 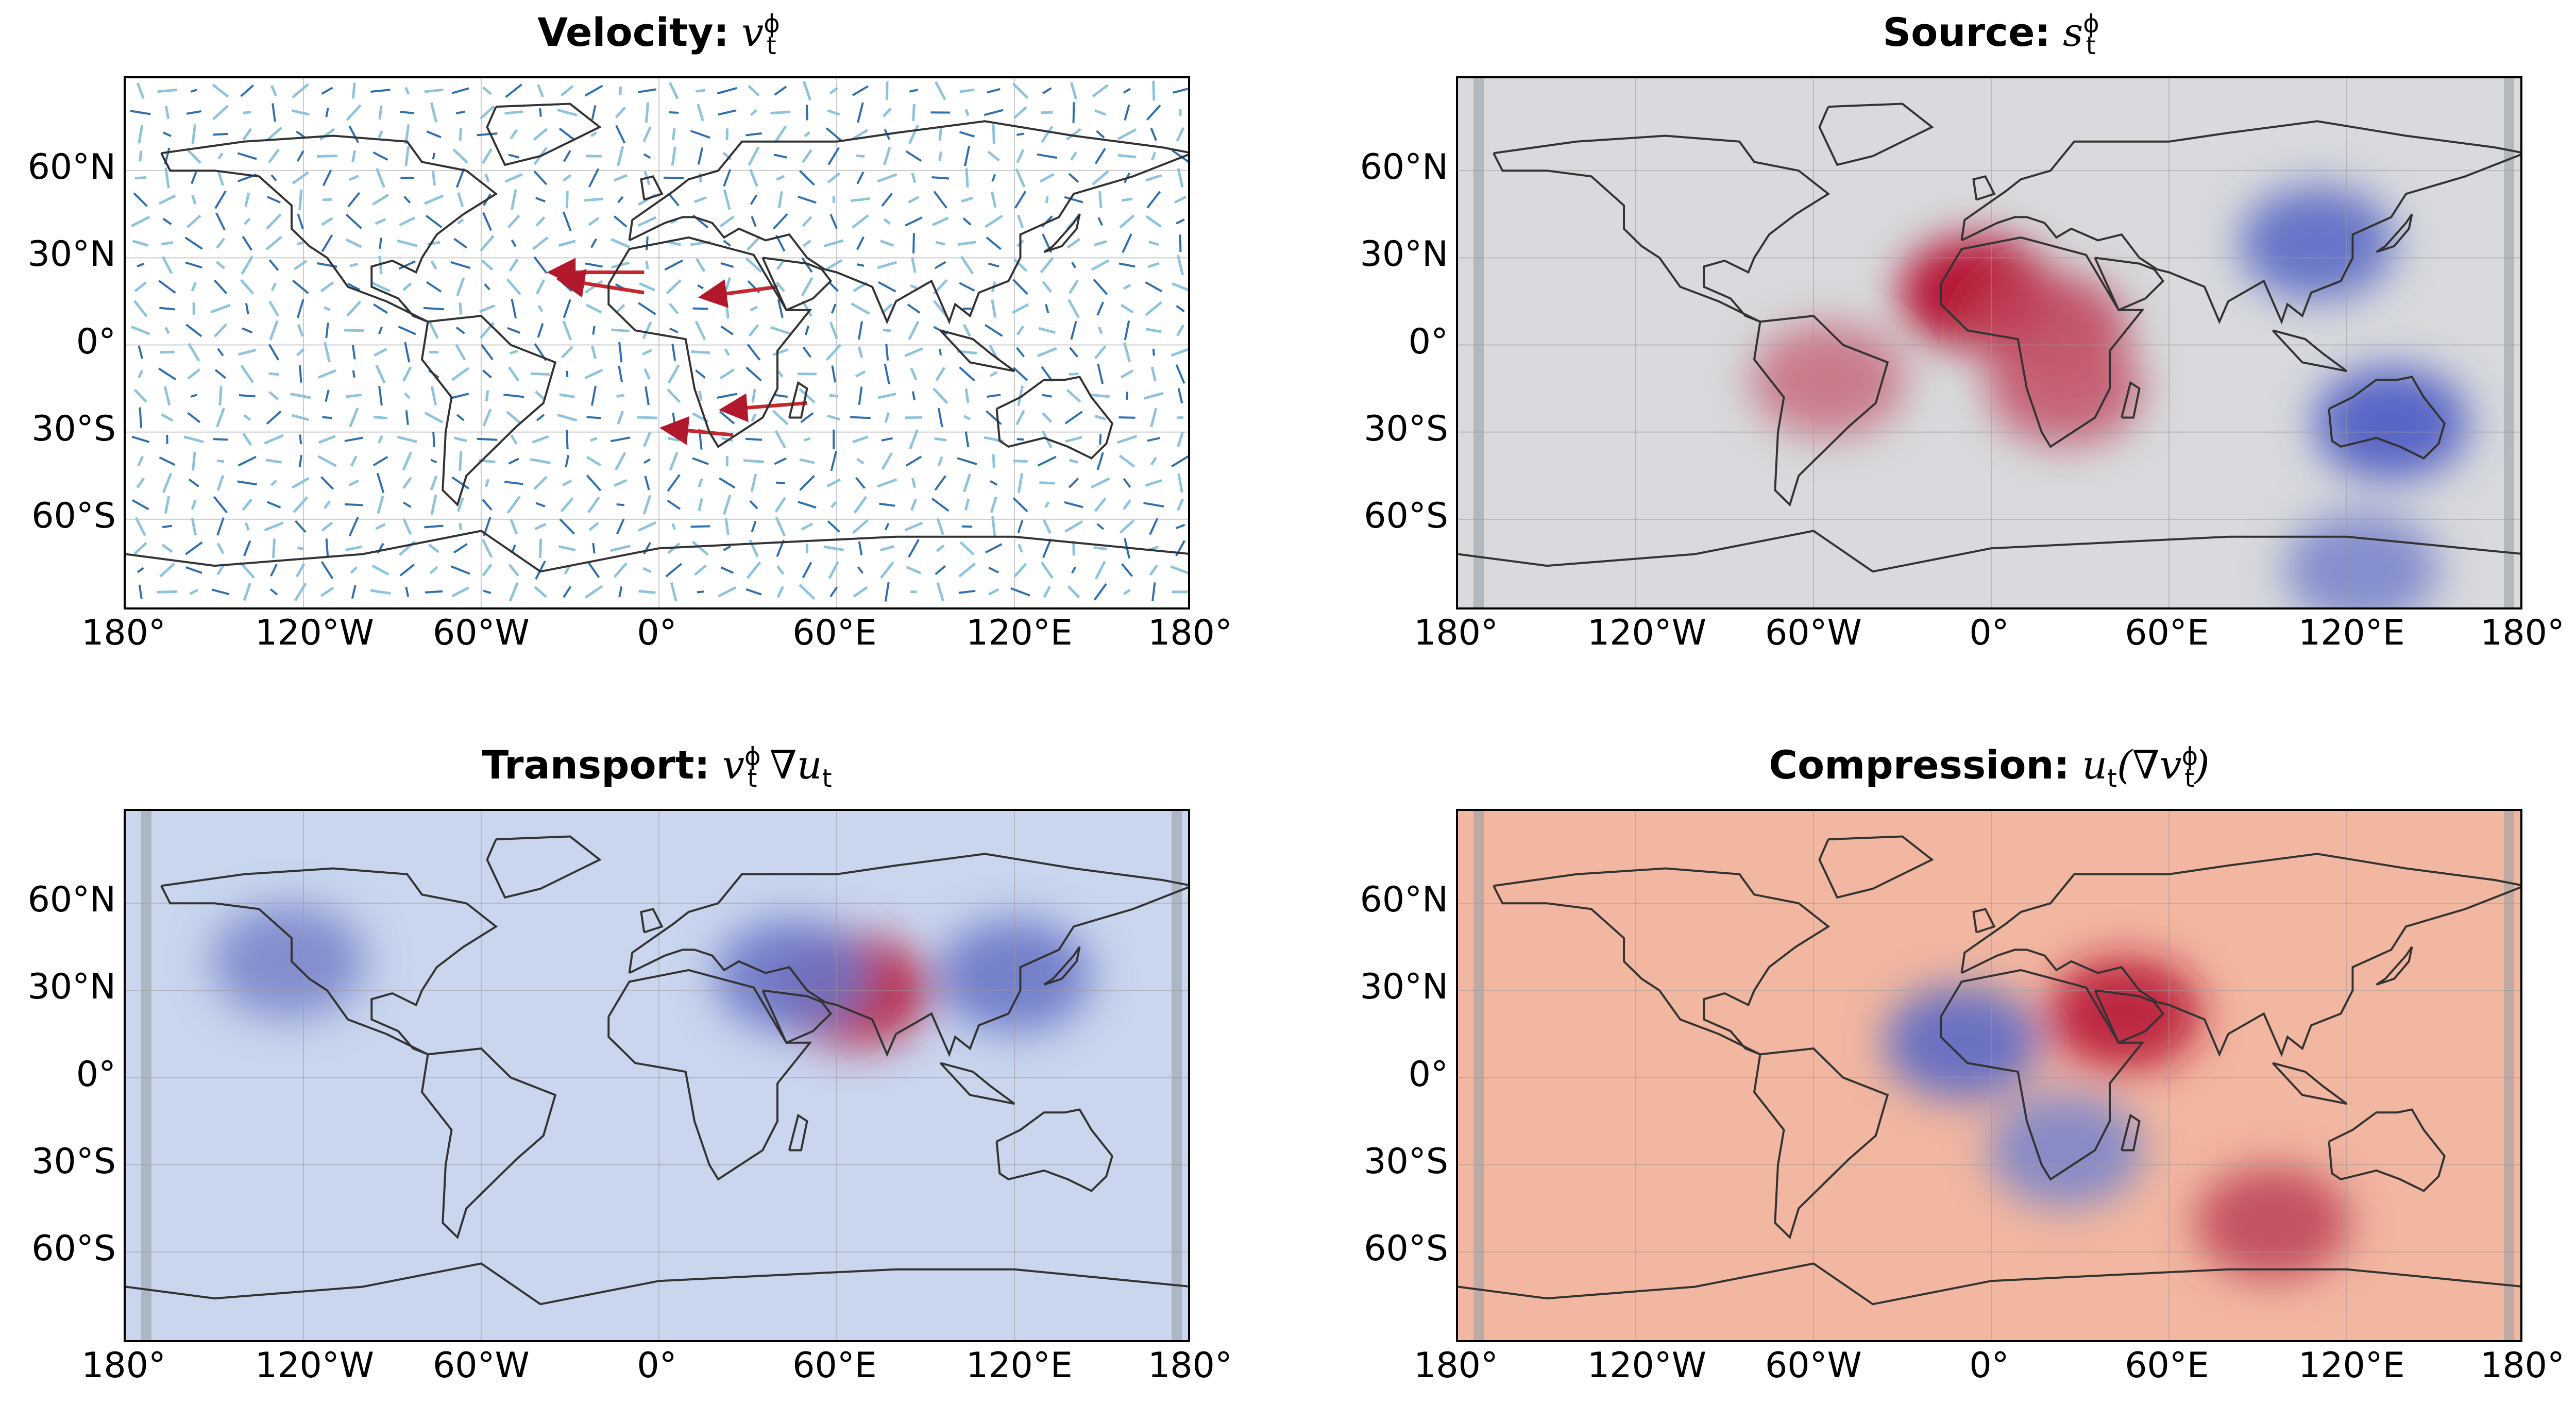 What do you see at coordinates (1828, 380) in the screenshot?
I see `heatmap-blob` at bounding box center [1828, 380].